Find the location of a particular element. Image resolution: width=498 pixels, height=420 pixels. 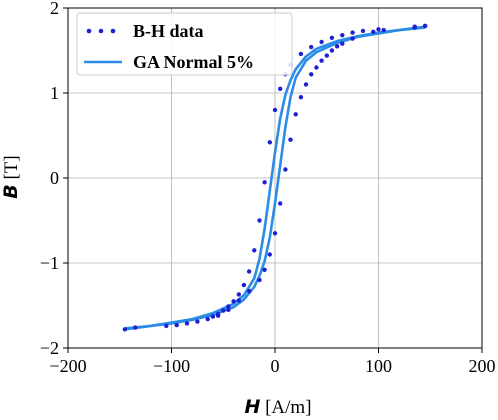

y-axis-label: B [T] is located at coordinates (11, 177).